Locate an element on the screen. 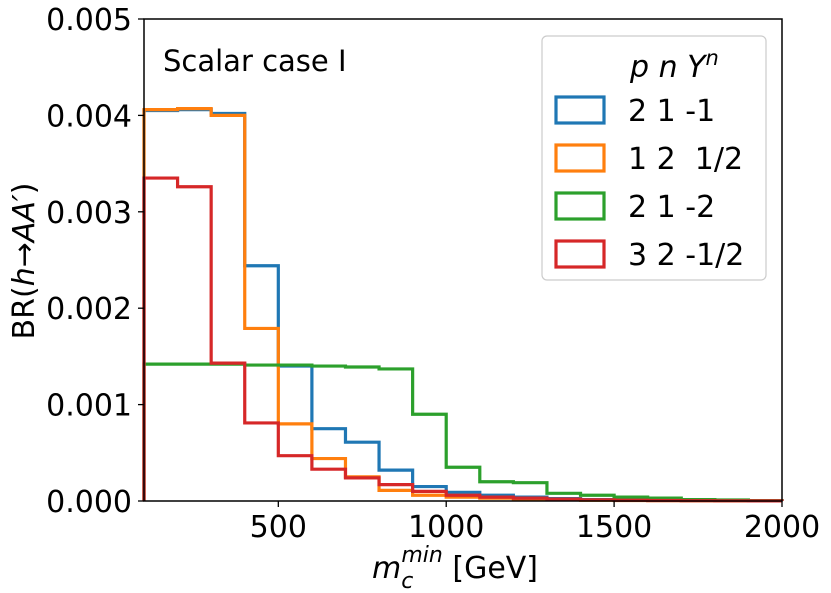  y-tick-label: 0.001 is located at coordinates (89, 406).